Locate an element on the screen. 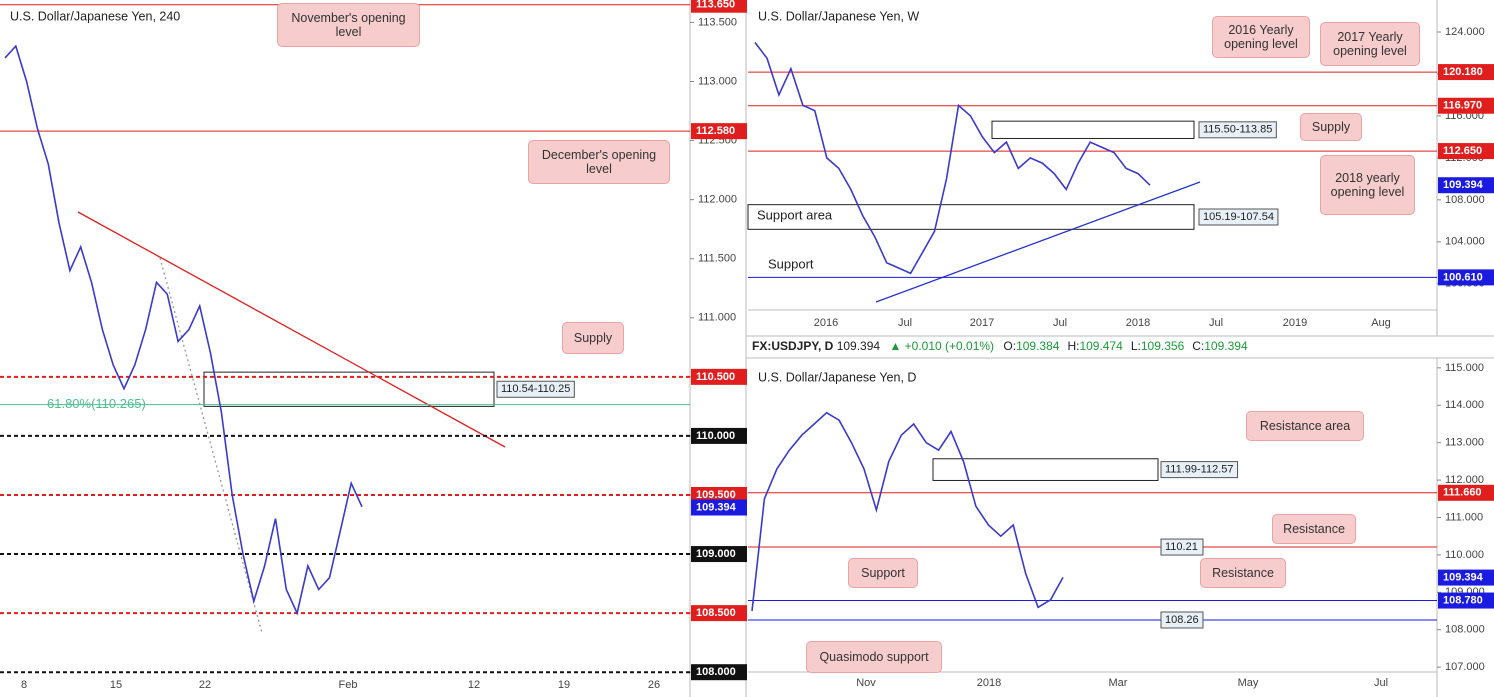  callout: 2018 yearly opening level is located at coordinates (1367, 185).